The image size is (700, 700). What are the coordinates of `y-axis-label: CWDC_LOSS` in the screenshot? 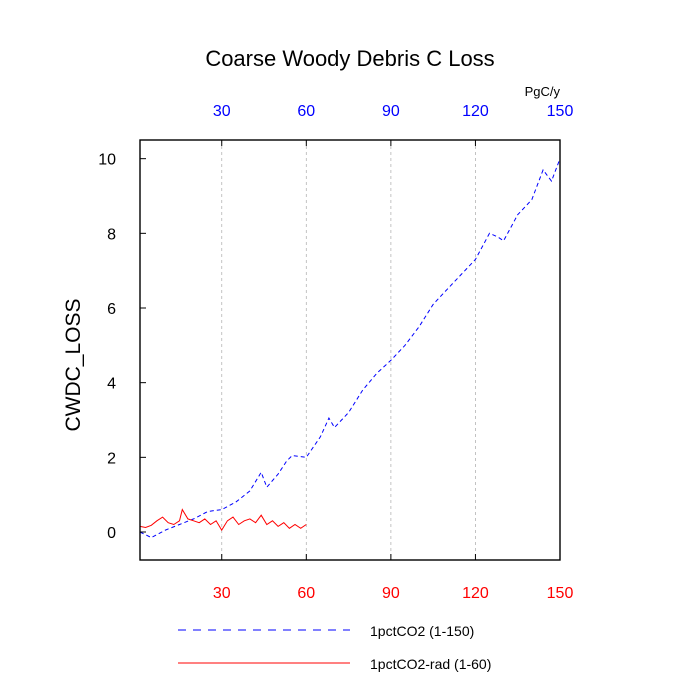 It's located at (73, 364).